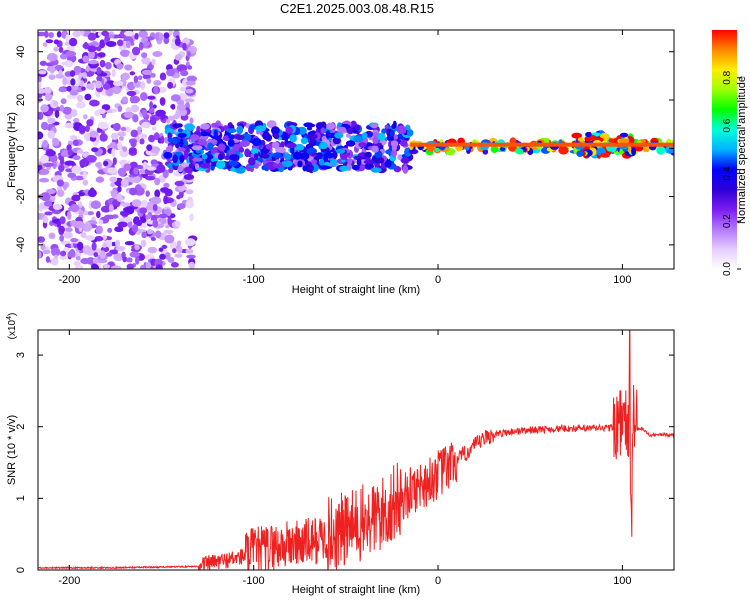 This screenshot has height=600, width=750. Describe the element at coordinates (12, 326) in the screenshot. I see `svg-text: (x104)` at that location.